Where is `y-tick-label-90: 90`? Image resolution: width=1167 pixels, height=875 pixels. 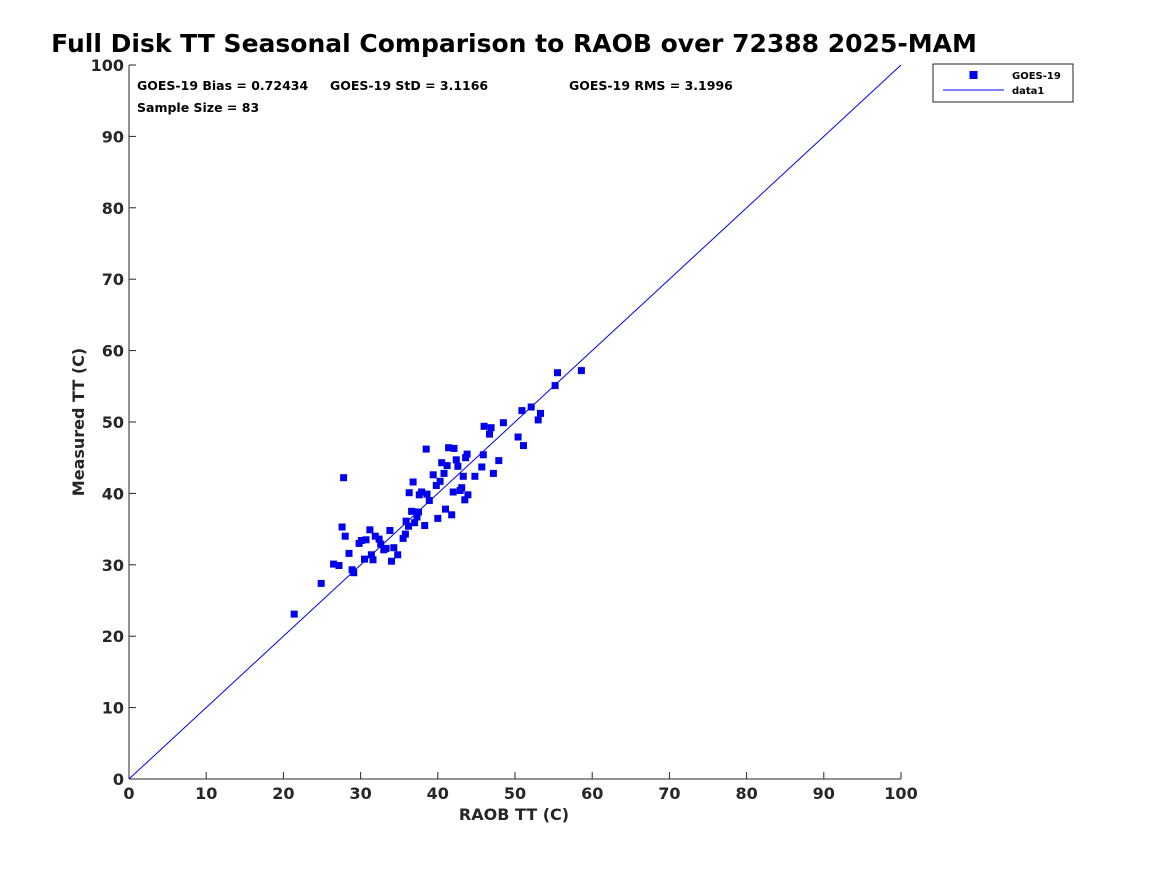
y-tick-label-90: 90 is located at coordinates (113, 136).